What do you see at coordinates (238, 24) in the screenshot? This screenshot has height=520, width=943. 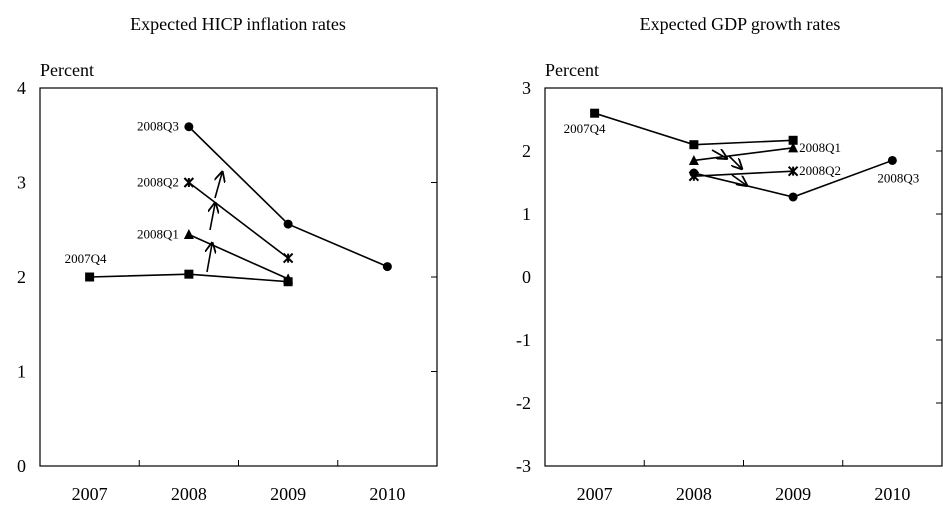 I see `chart-title: Expected HICP inflation rates` at bounding box center [238, 24].